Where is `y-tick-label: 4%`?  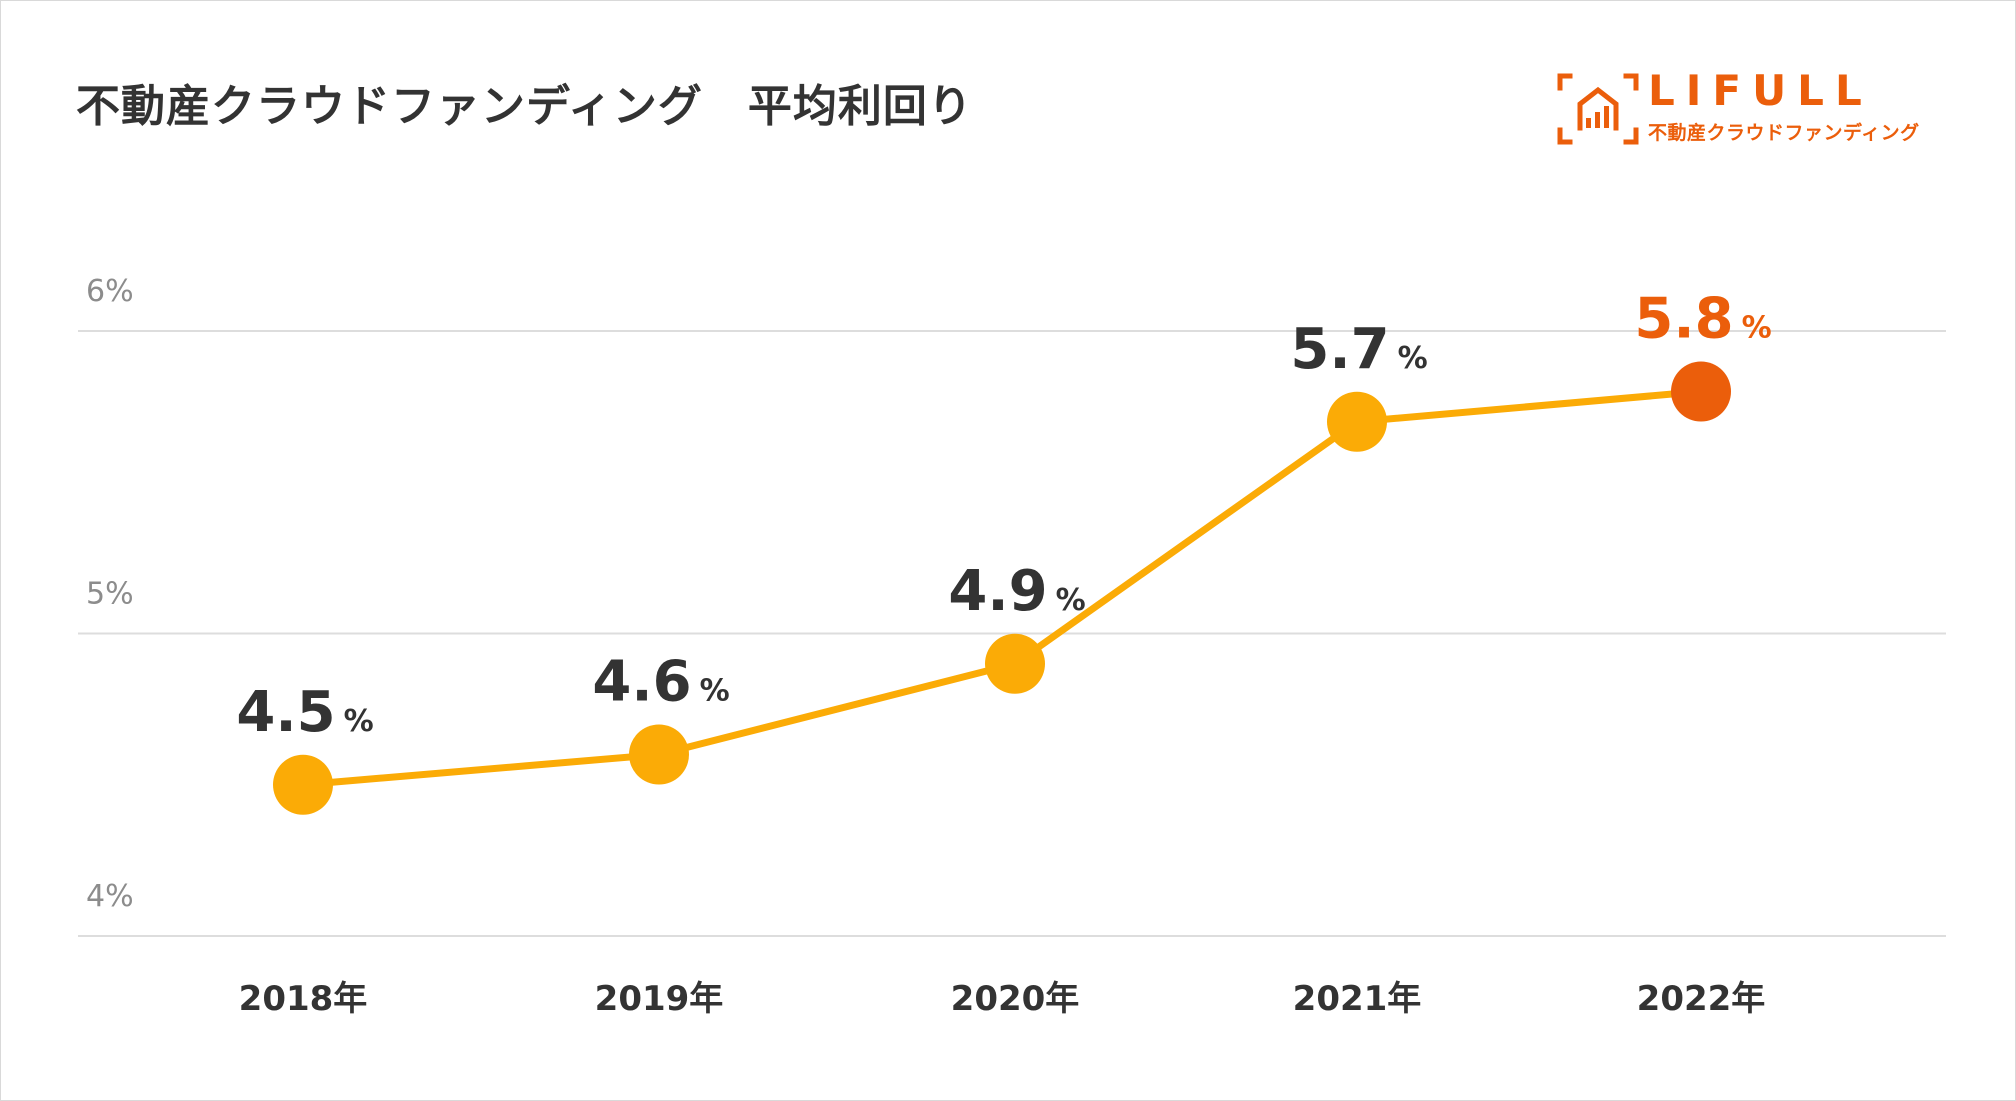
y-tick-label: 4% is located at coordinates (110, 896).